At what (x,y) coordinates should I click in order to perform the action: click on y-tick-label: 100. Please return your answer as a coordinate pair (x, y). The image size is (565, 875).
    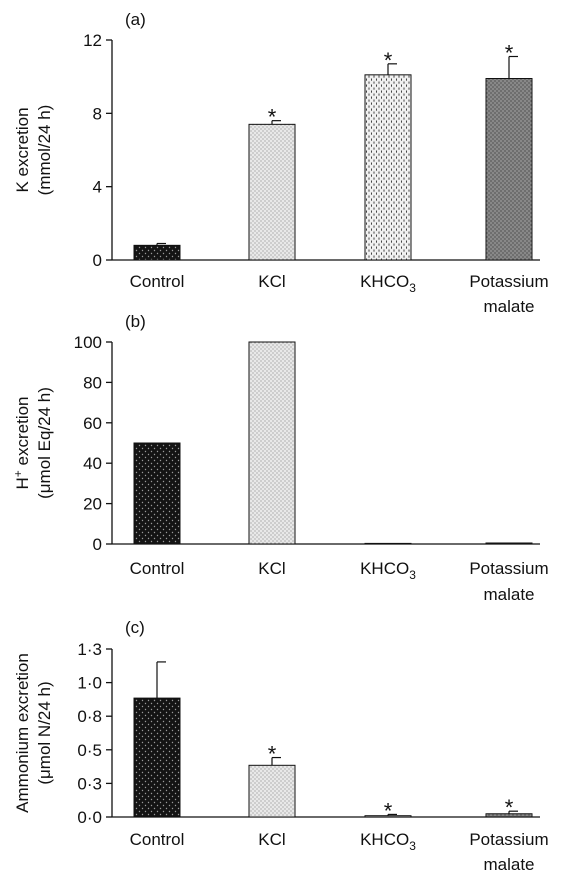
    Looking at the image, I should click on (88, 342).